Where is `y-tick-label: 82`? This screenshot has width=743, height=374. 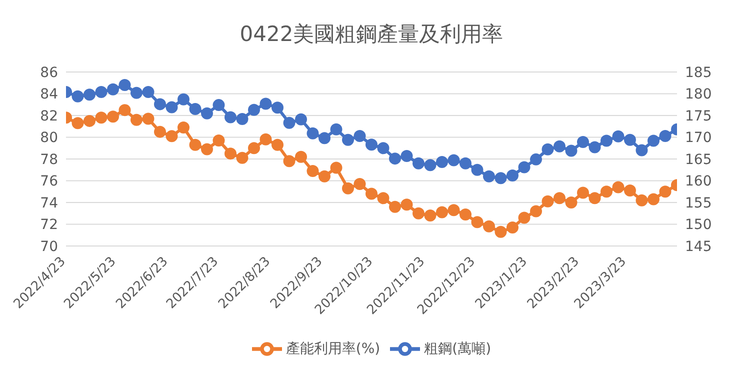 y-tick-label: 82 is located at coordinates (49, 116).